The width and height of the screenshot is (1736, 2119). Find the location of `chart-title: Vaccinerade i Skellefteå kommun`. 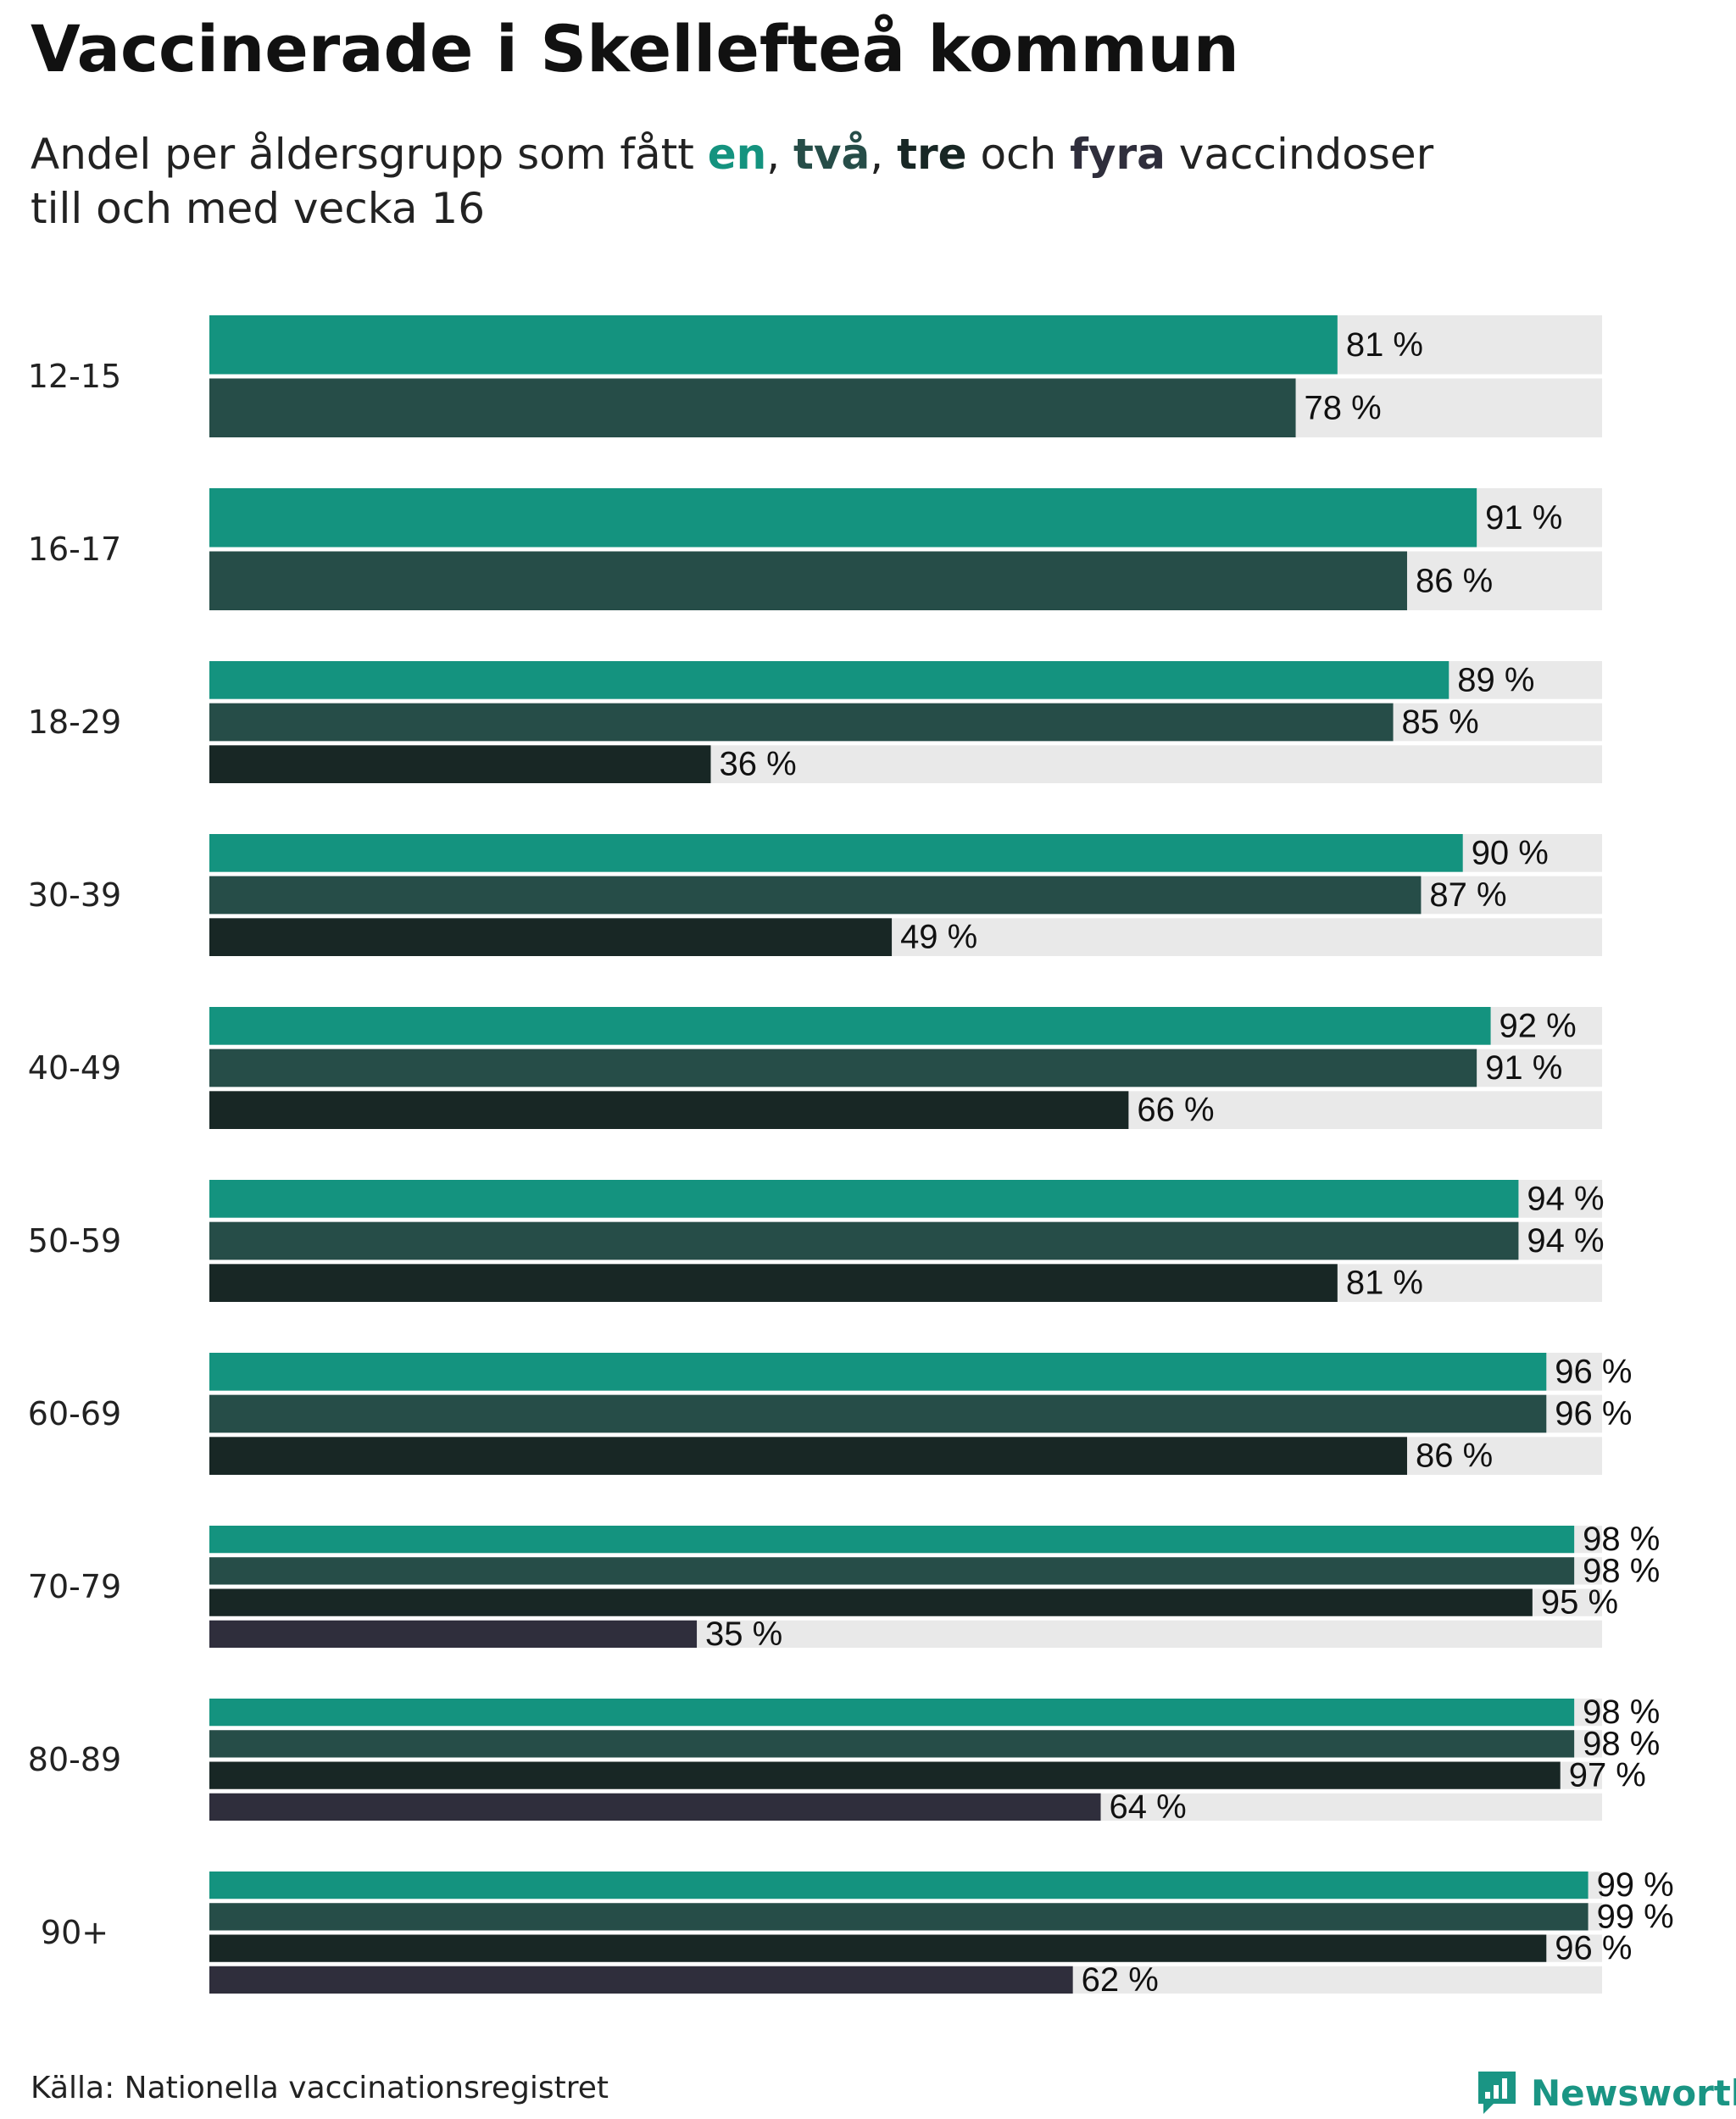

chart-title: Vaccinerade i Skellefteå kommun is located at coordinates (635, 49).